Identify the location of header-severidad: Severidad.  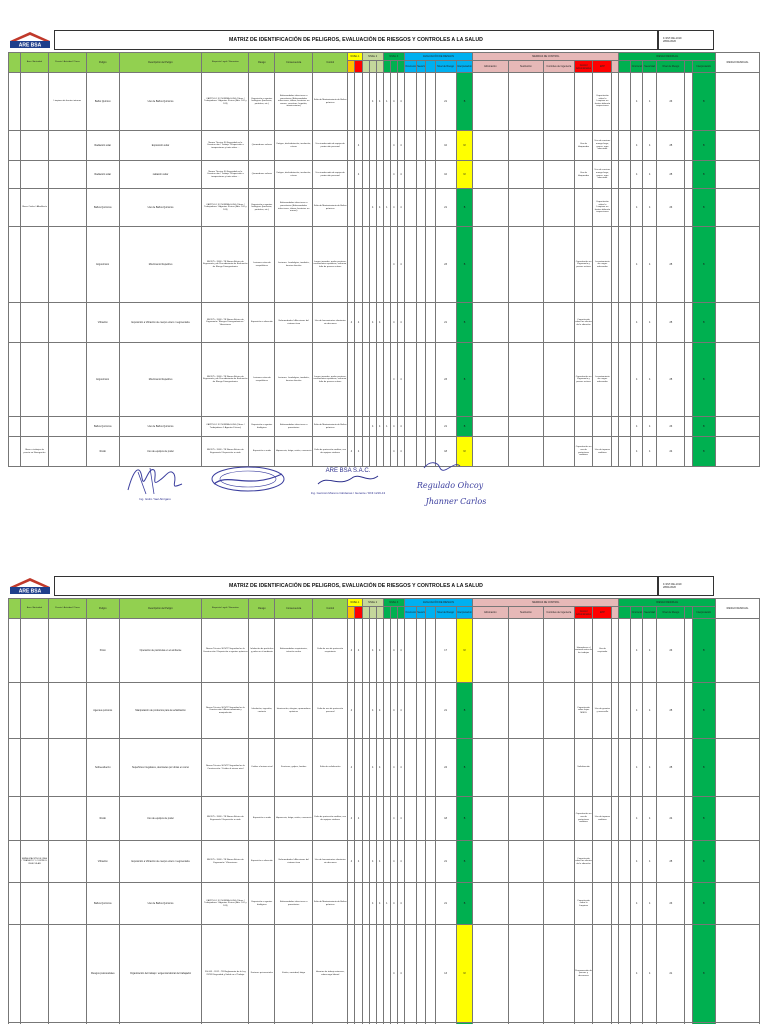
(421, 66).